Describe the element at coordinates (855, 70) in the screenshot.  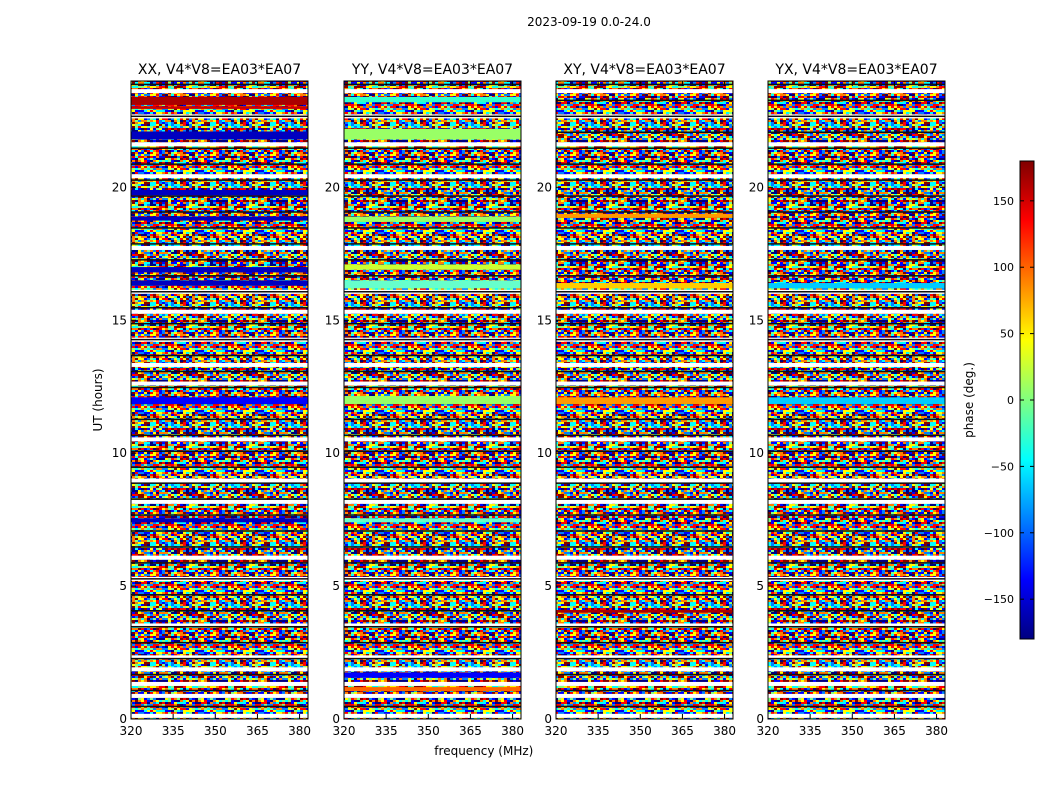
I see `panel-title: YX, V4*V8=EA03*EA07` at that location.